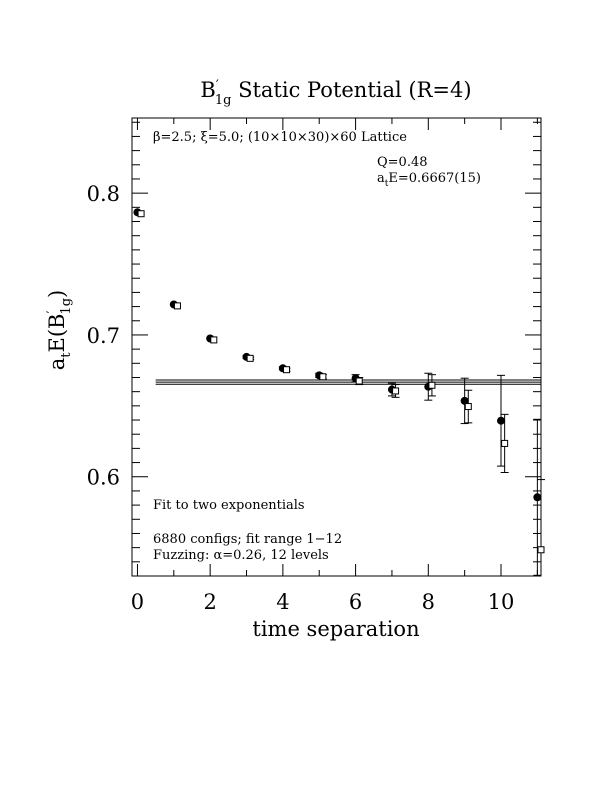 The height and width of the screenshot is (792, 612). What do you see at coordinates (103, 478) in the screenshot?
I see `y-tick-label: 0.6` at bounding box center [103, 478].